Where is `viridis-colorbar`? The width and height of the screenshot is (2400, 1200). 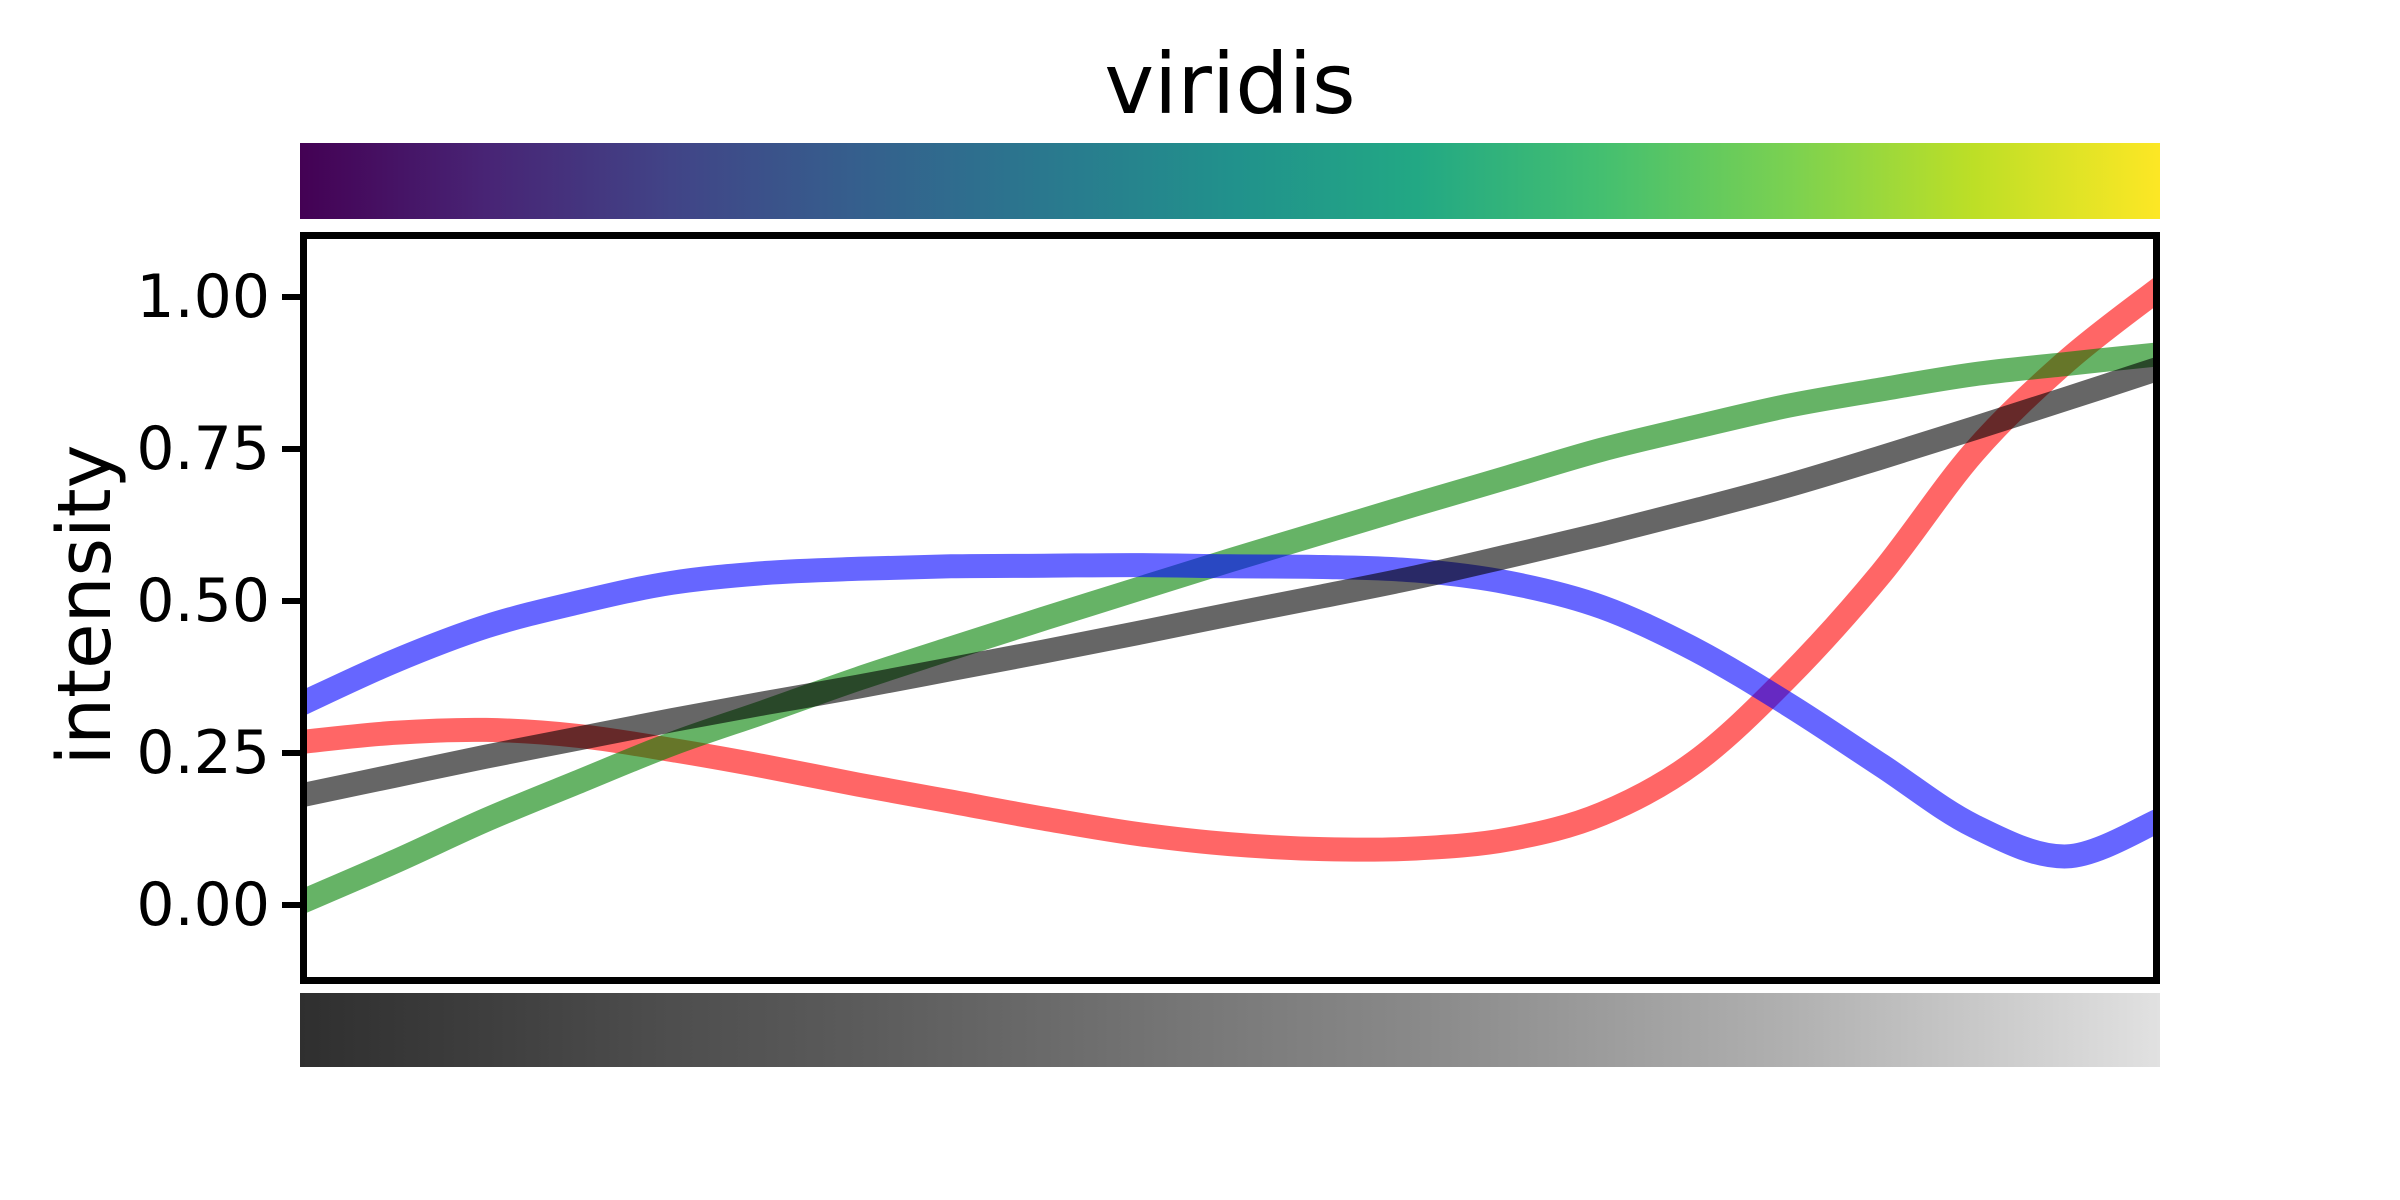 viridis-colorbar is located at coordinates (1230, 181).